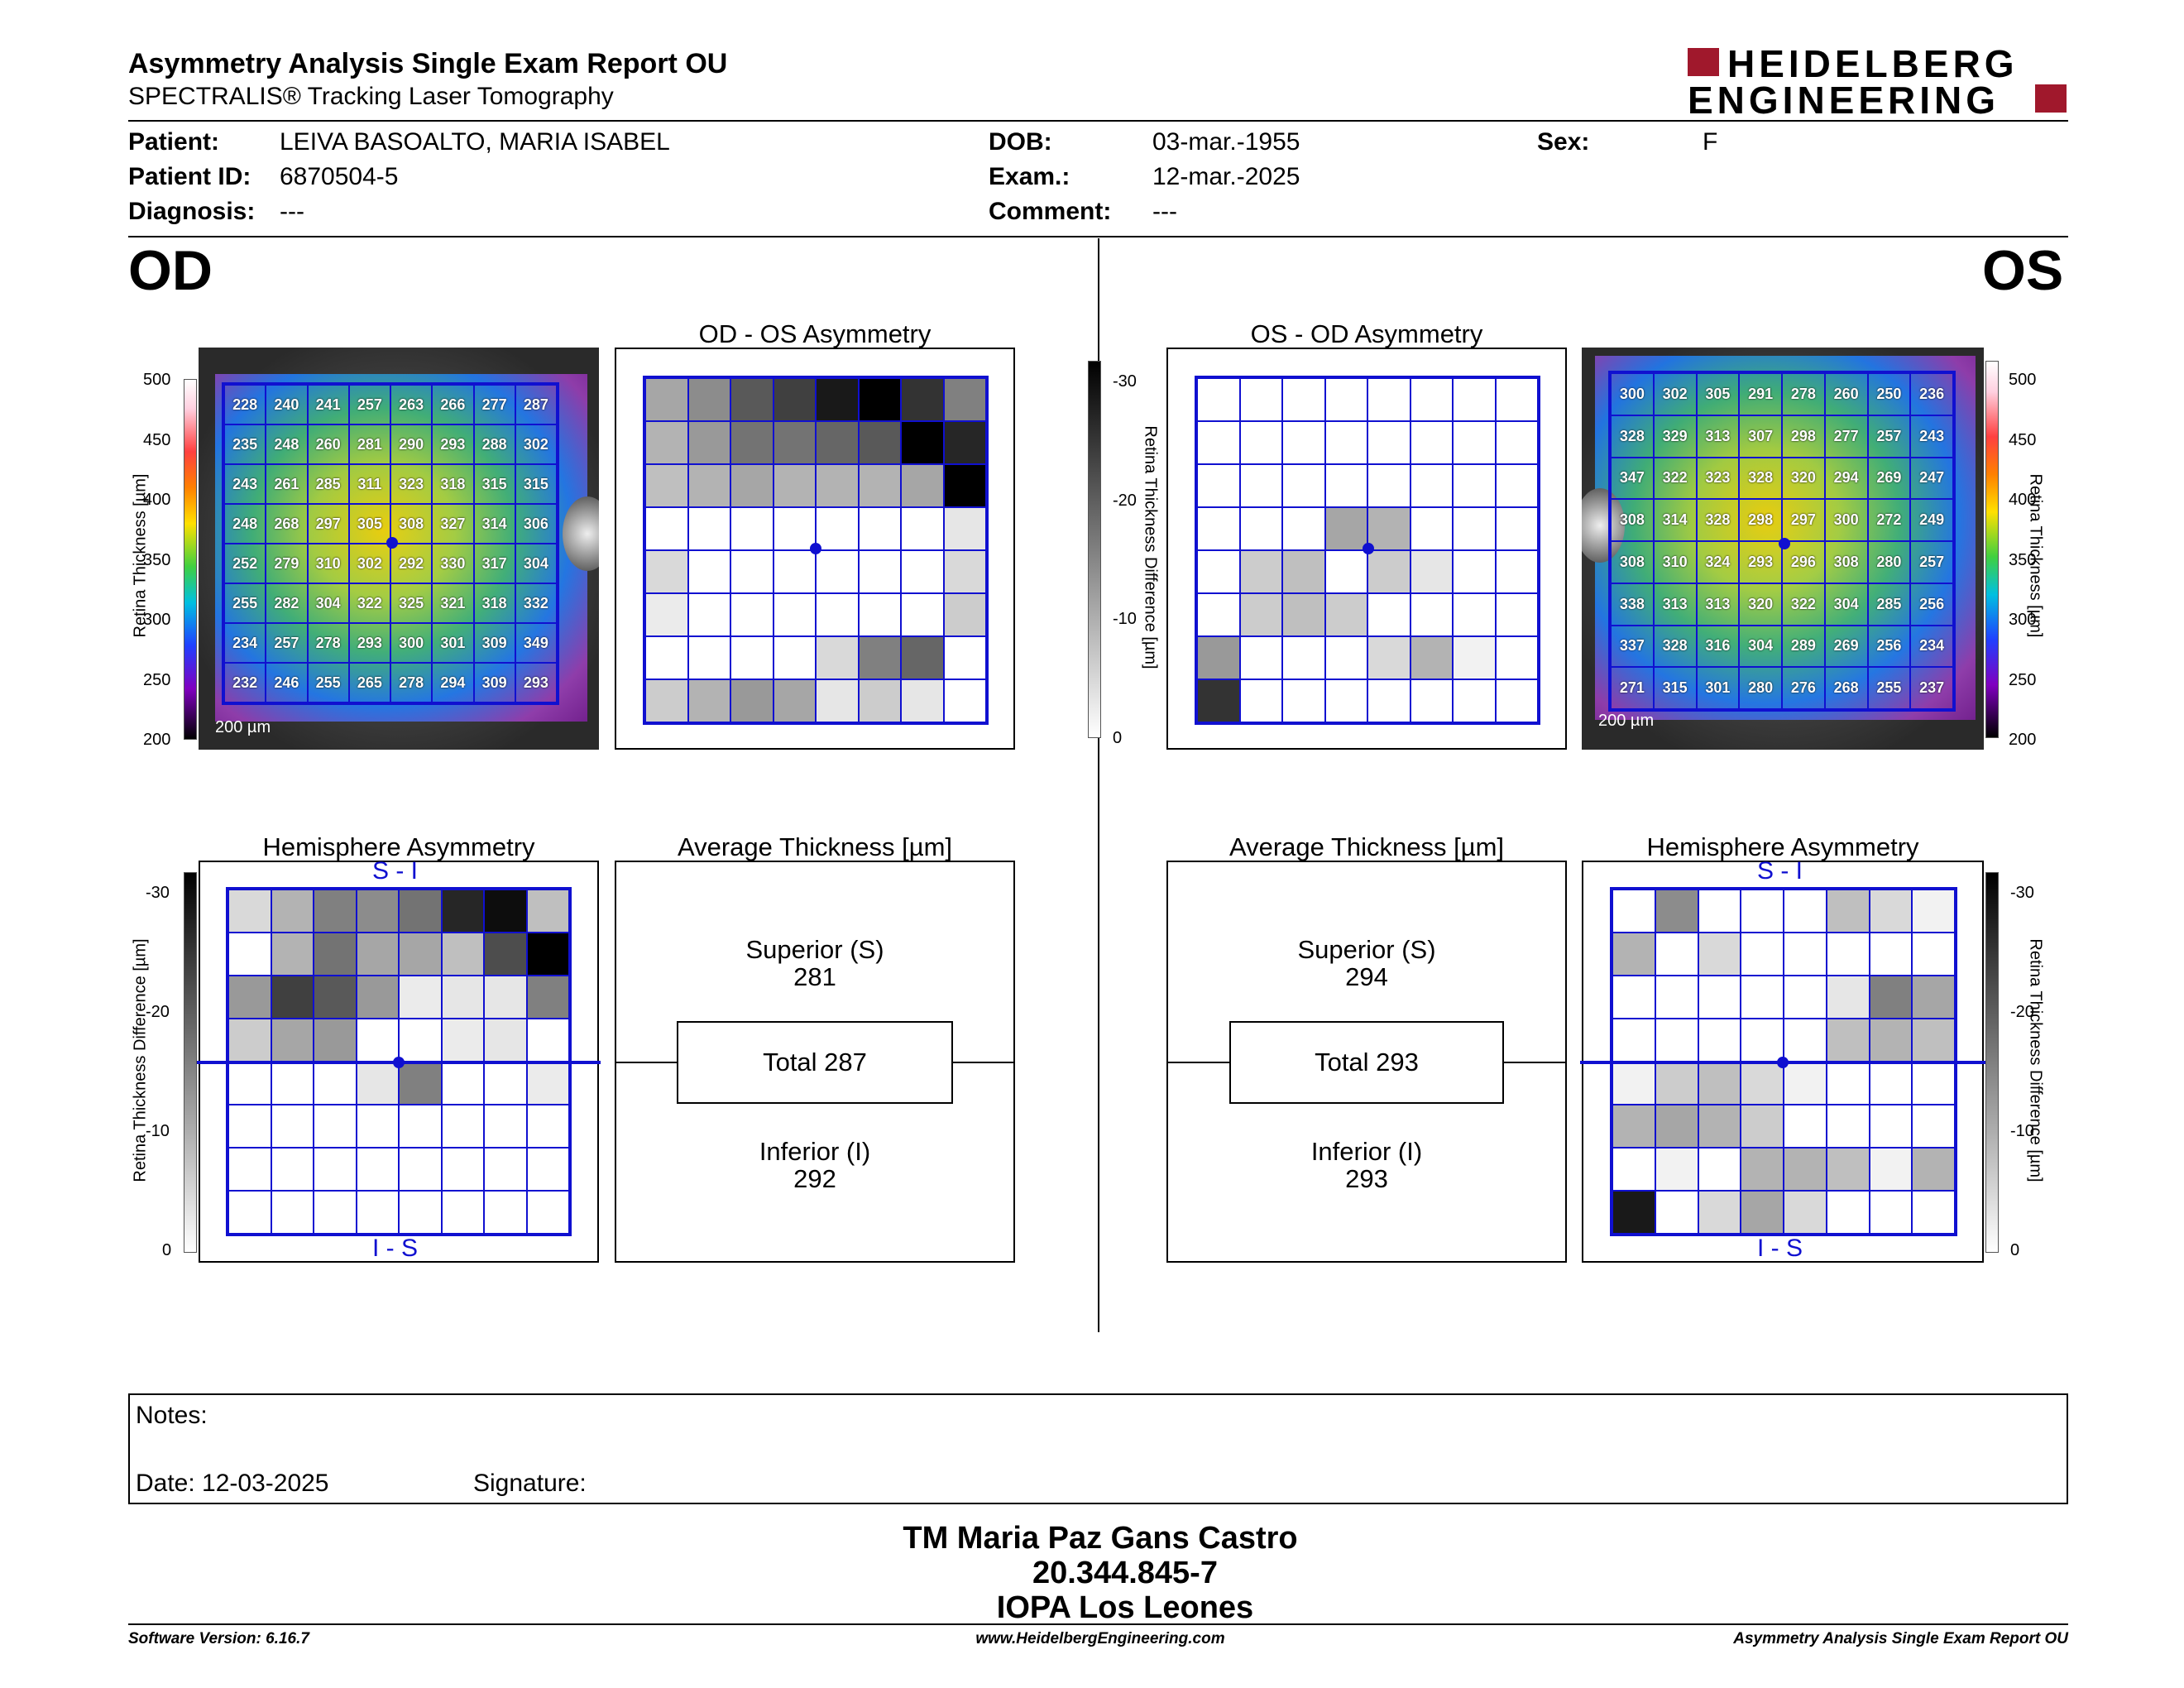 The height and width of the screenshot is (1688, 2184). Describe the element at coordinates (1889, 688) in the screenshot. I see `thickness-cell: 255` at that location.